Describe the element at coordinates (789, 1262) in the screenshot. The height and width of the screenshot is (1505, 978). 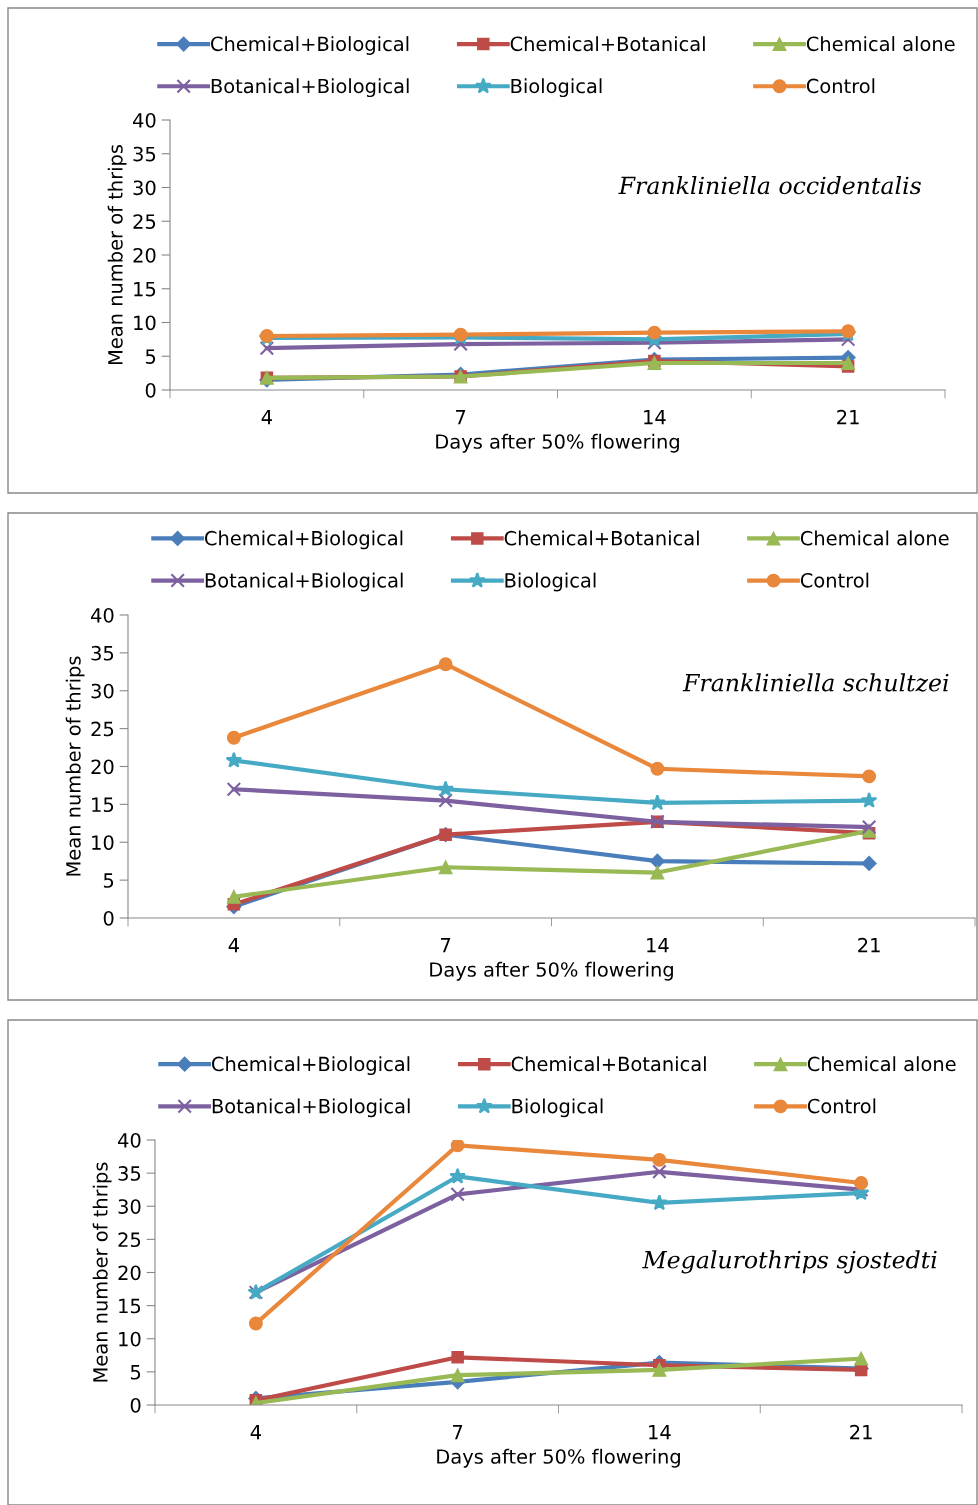
I see `annotation: Megalurothrips sjostedti` at that location.